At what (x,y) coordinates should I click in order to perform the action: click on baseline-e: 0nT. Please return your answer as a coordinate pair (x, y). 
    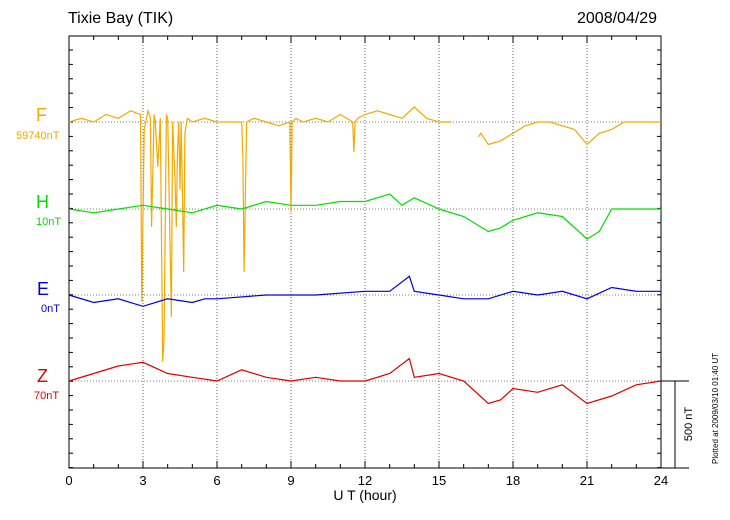
    Looking at the image, I should click on (50, 309).